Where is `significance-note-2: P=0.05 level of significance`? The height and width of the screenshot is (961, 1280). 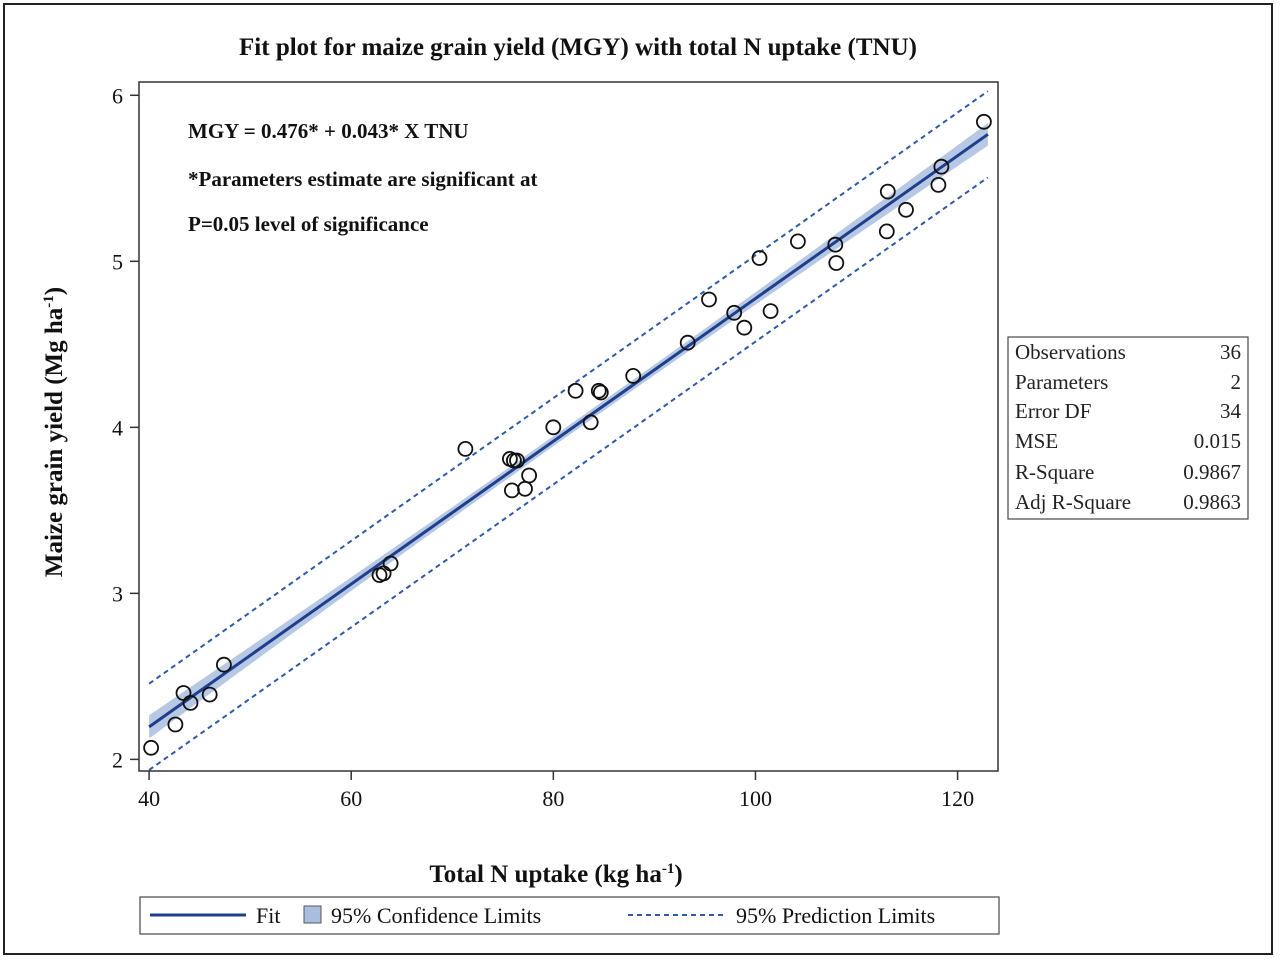 significance-note-2: P=0.05 level of significance is located at coordinates (308, 224).